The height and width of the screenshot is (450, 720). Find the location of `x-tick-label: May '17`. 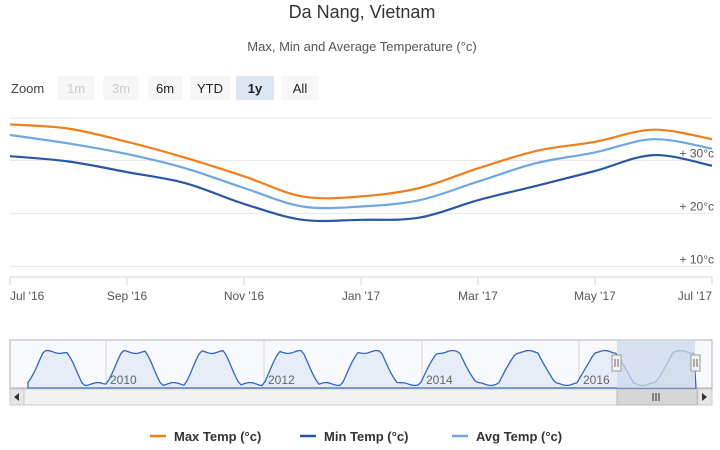

x-tick-label: May '17 is located at coordinates (595, 296).